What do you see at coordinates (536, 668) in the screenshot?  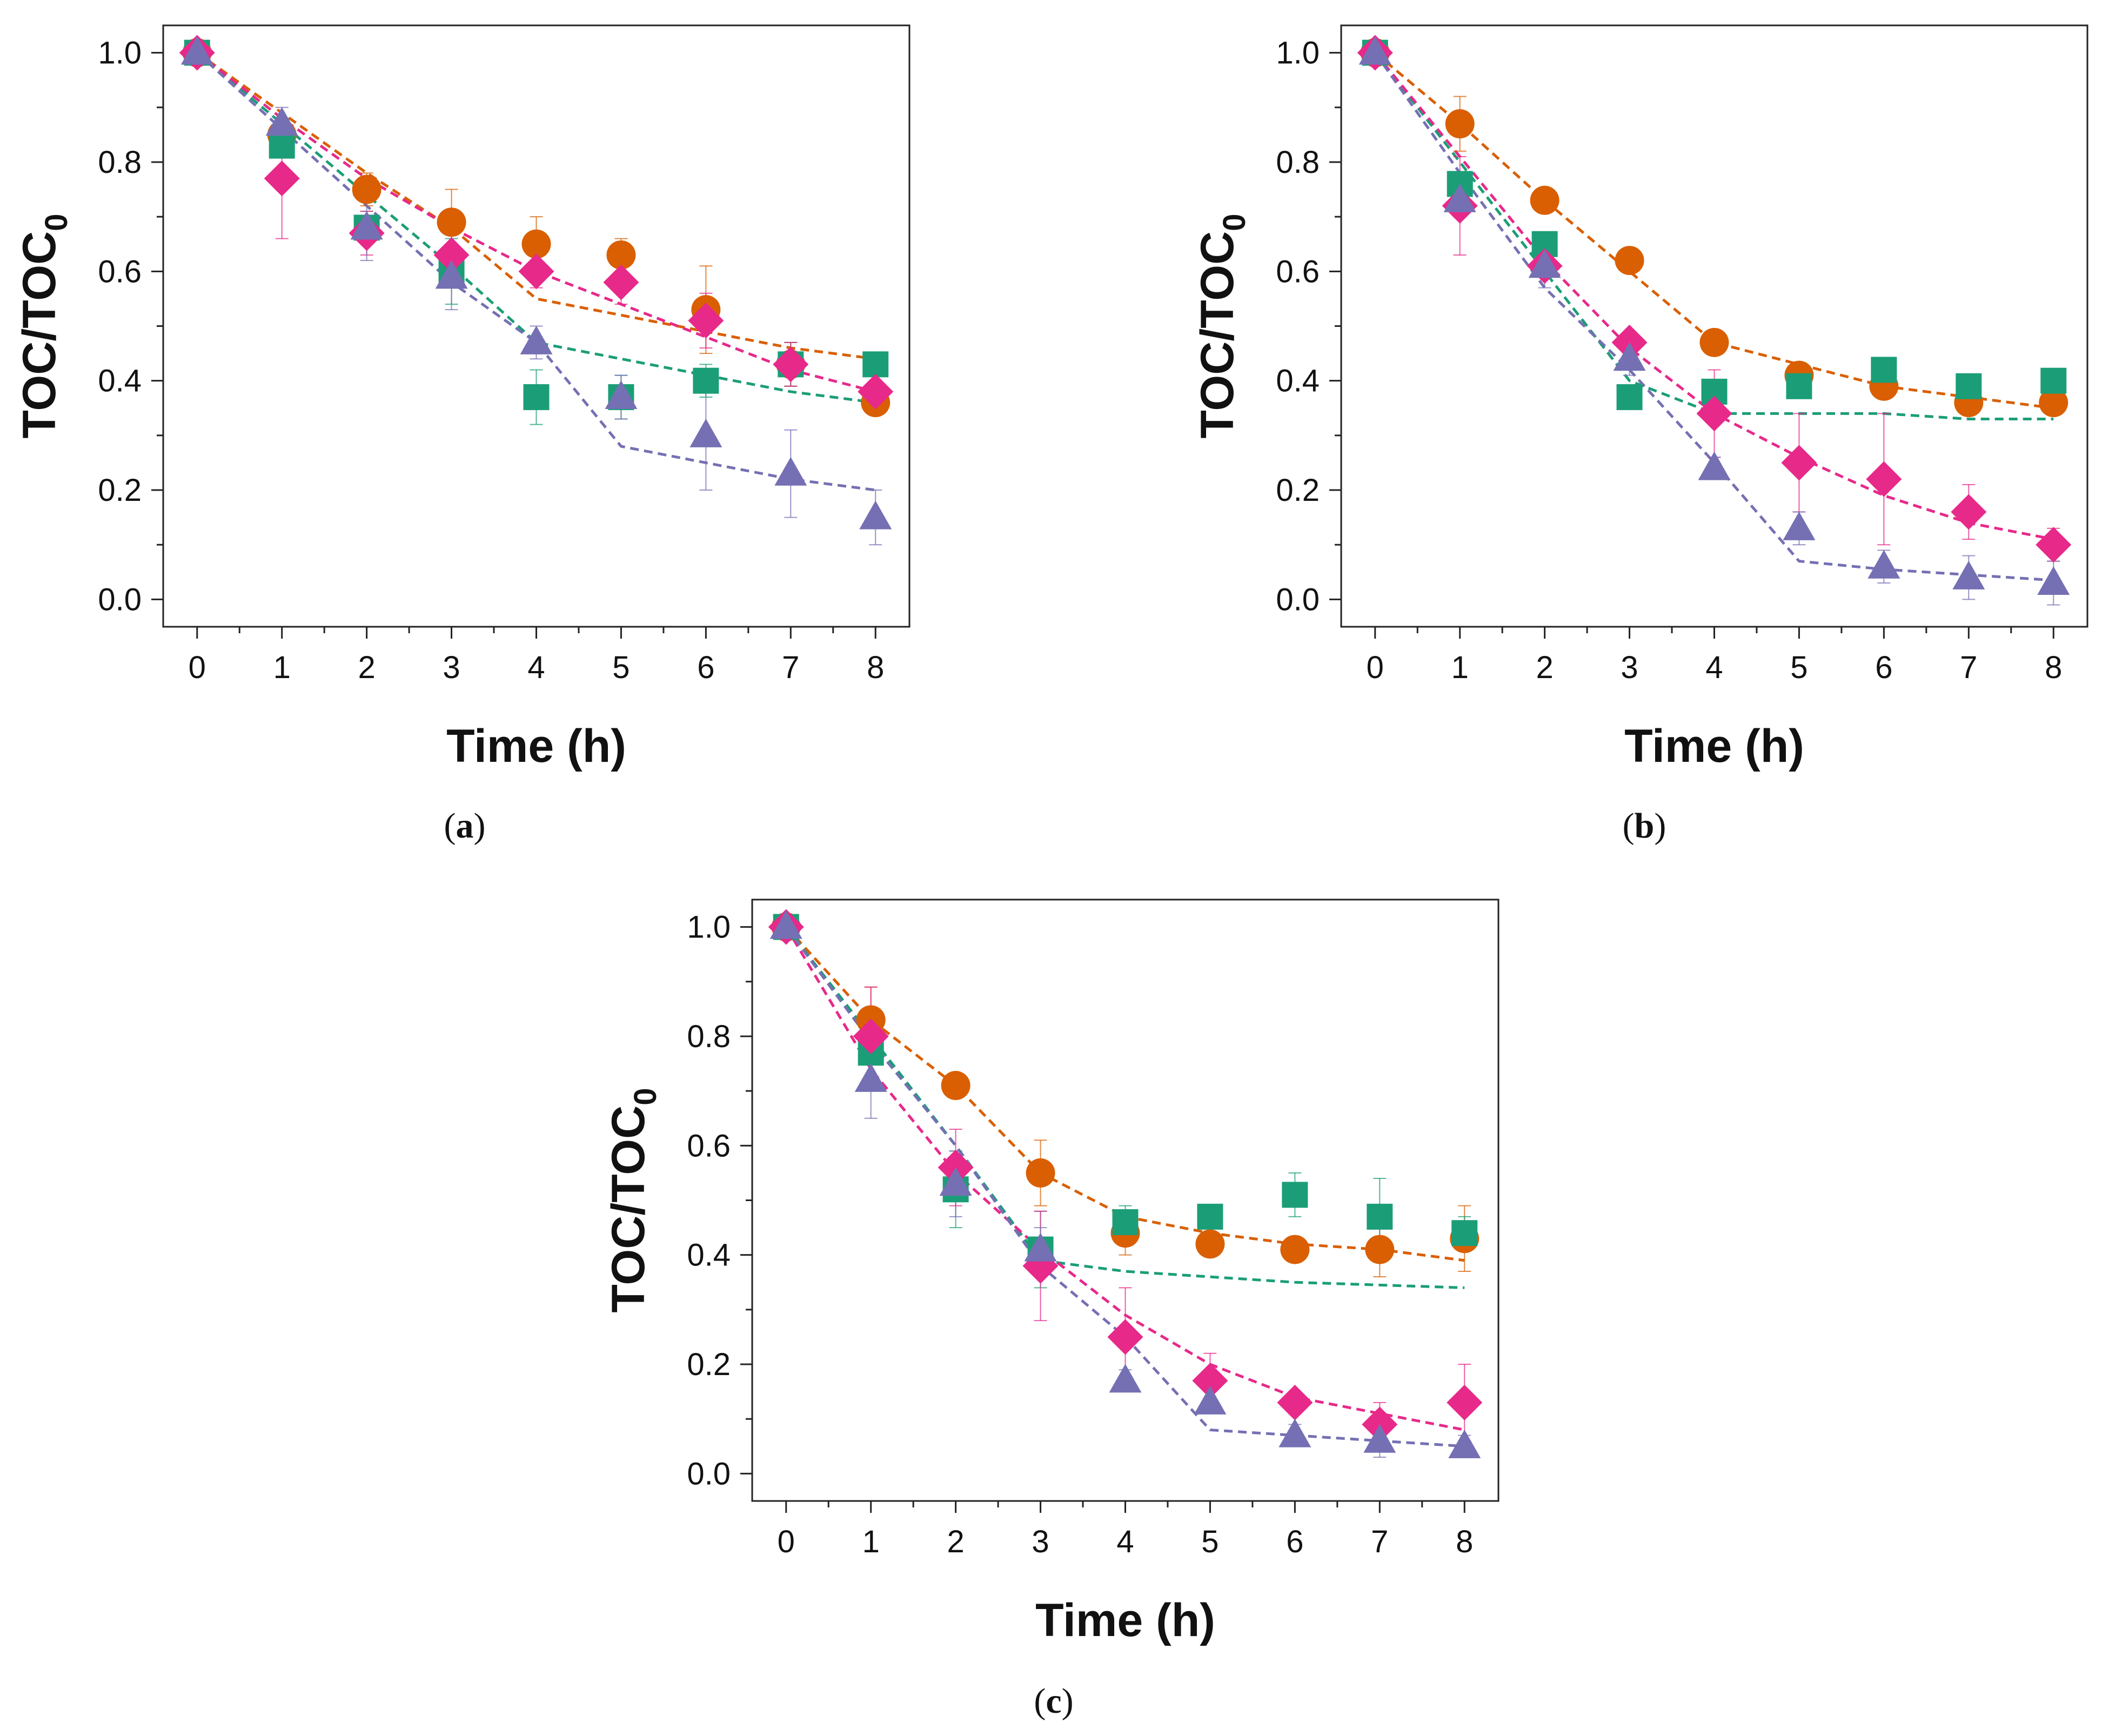 I see `x-tick-label: 4` at bounding box center [536, 668].